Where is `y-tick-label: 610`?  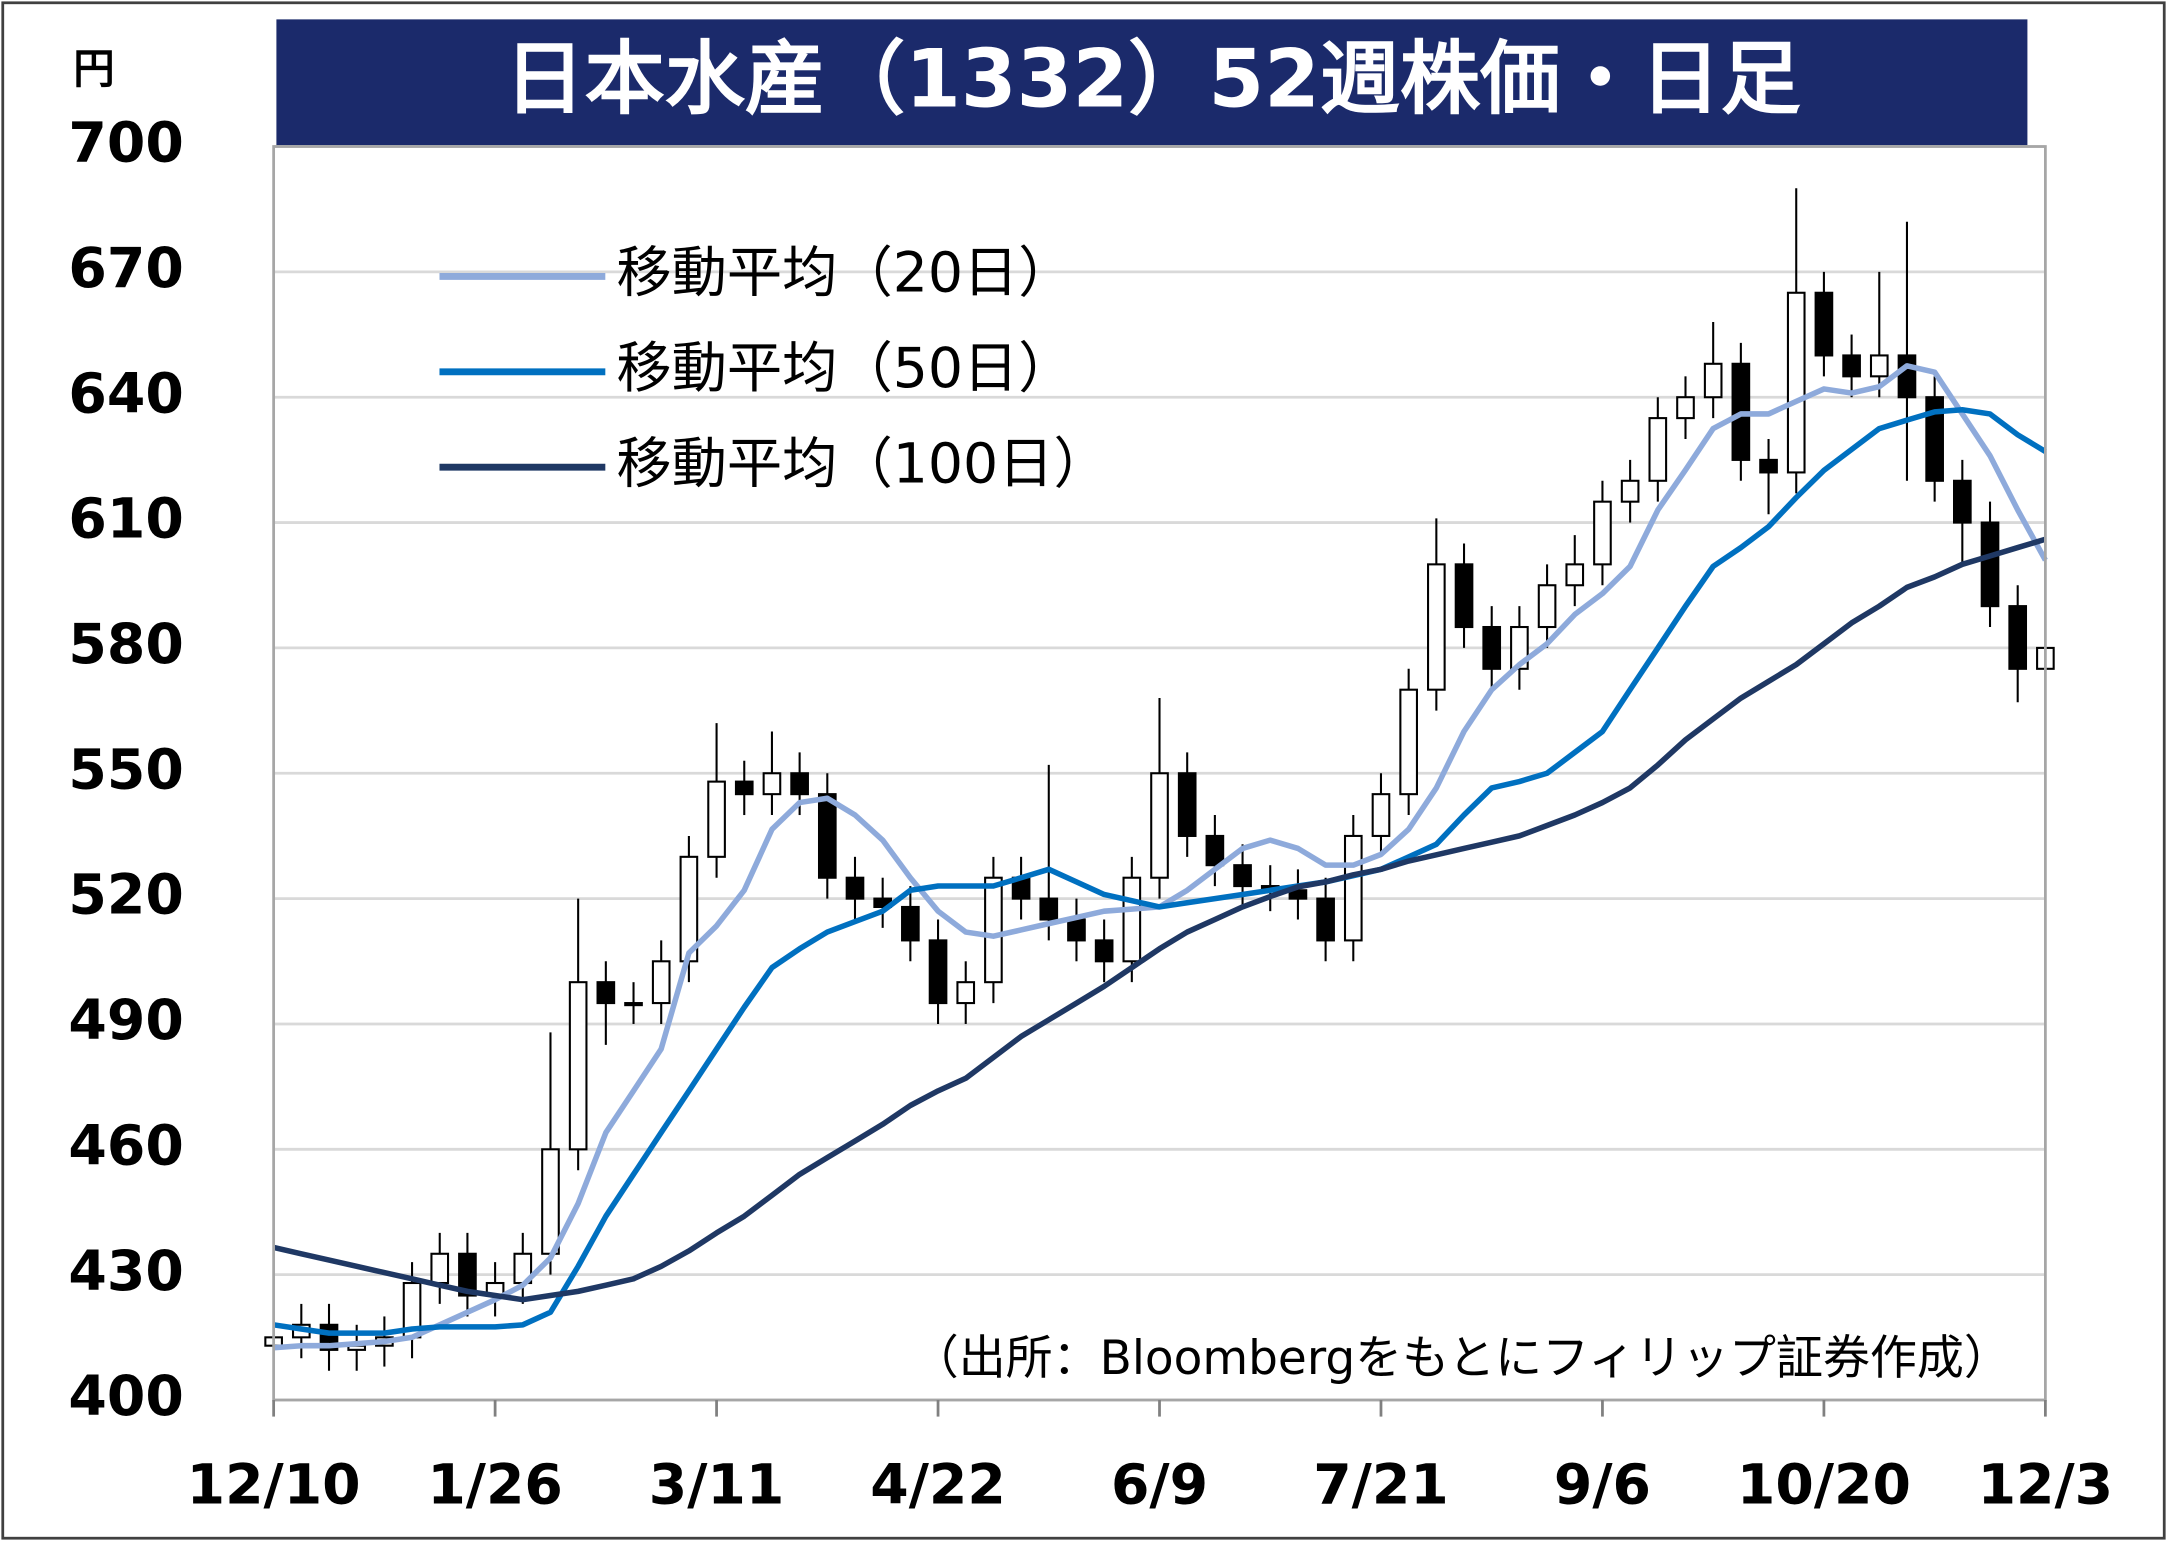
y-tick-label: 610 is located at coordinates (125, 520).